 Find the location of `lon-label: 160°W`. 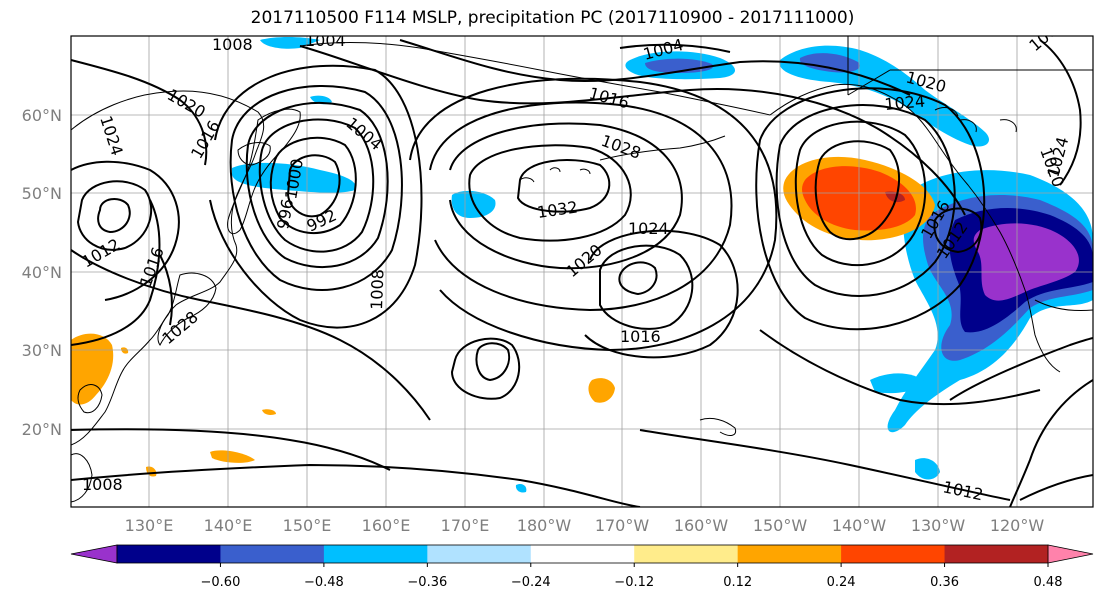

lon-label: 160°W is located at coordinates (701, 525).